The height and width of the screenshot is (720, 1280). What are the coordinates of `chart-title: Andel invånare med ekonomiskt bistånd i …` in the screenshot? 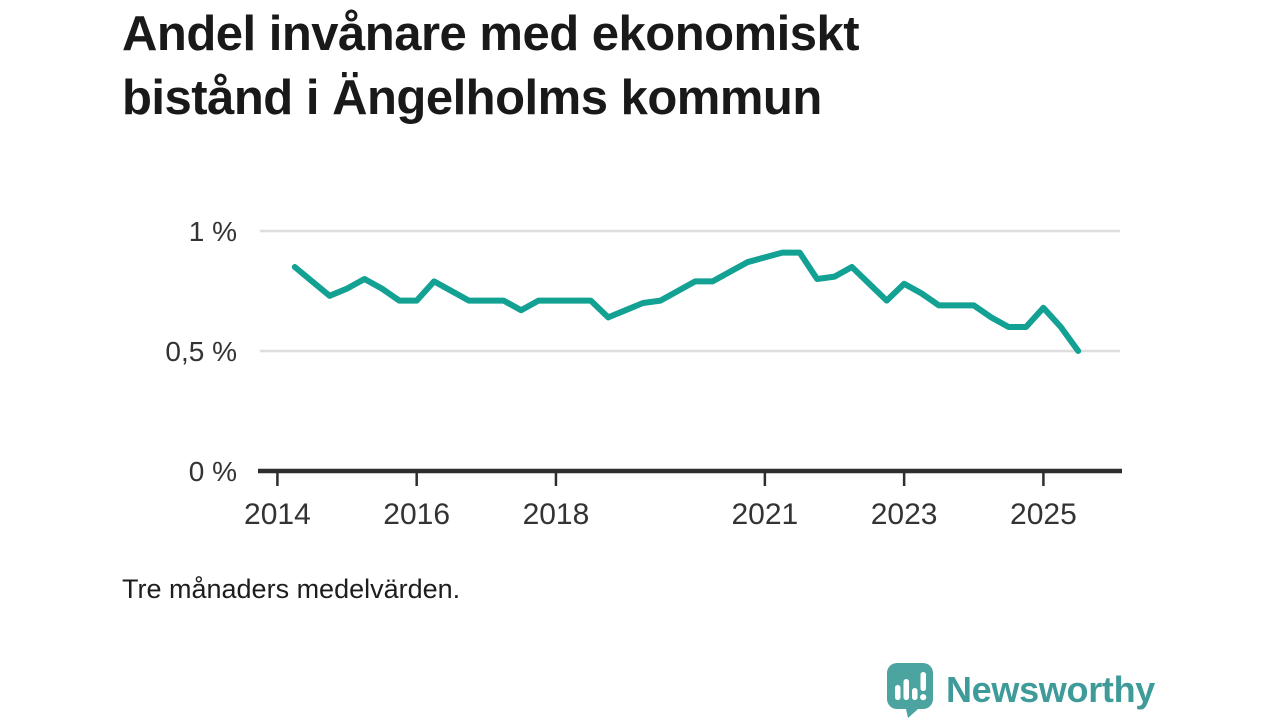 It's located at (582, 66).